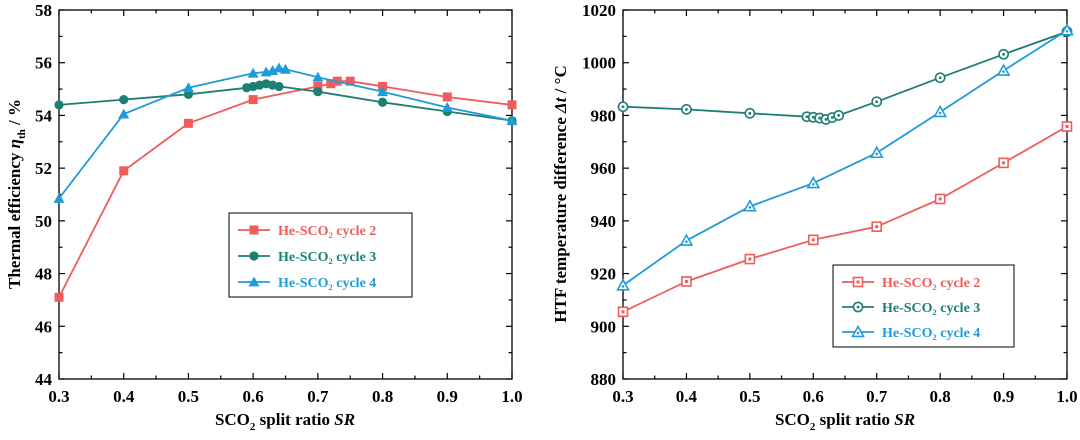 Image resolution: width=1080 pixels, height=440 pixels. Describe the element at coordinates (254, 256) in the screenshot. I see `series-cycle3-point-legend` at that location.